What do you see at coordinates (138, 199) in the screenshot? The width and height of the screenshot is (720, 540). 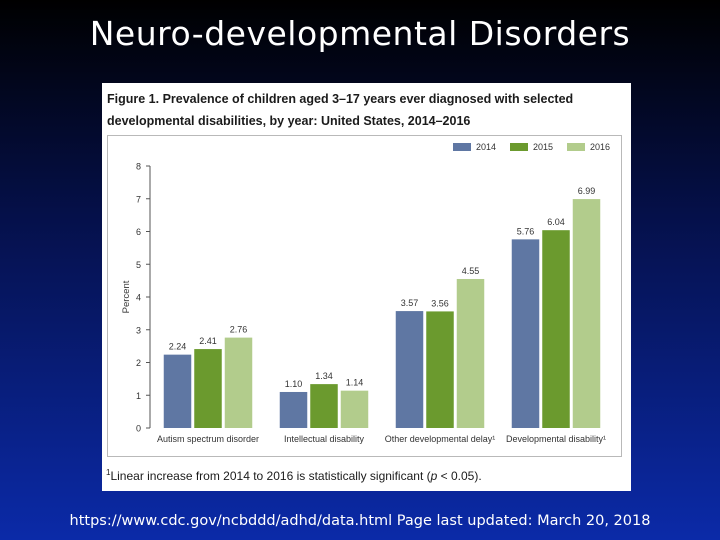 I see `y-tick-label: 7` at bounding box center [138, 199].